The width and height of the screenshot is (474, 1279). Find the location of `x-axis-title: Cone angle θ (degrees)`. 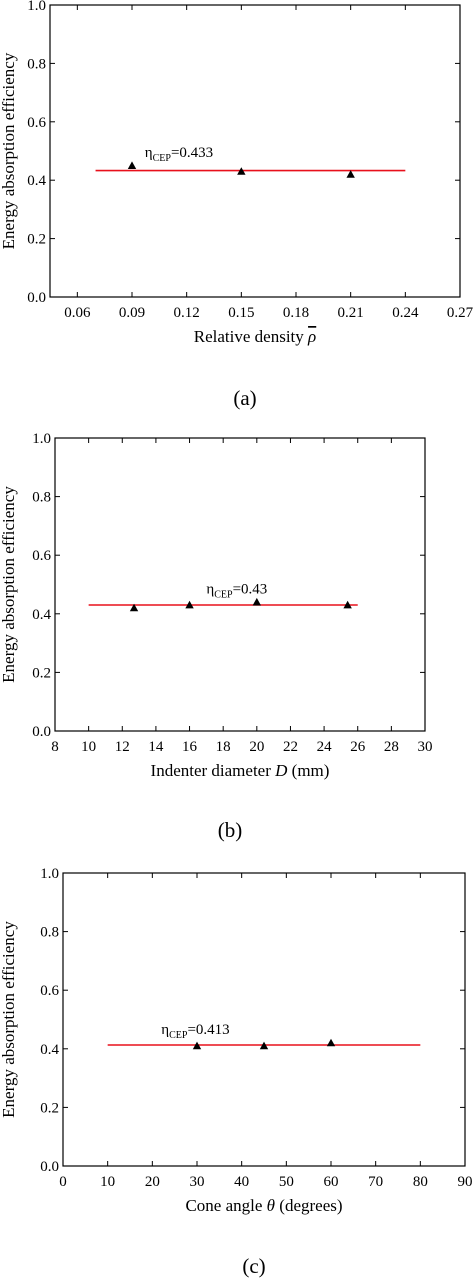

x-axis-title: Cone angle θ (degrees) is located at coordinates (263, 1205).